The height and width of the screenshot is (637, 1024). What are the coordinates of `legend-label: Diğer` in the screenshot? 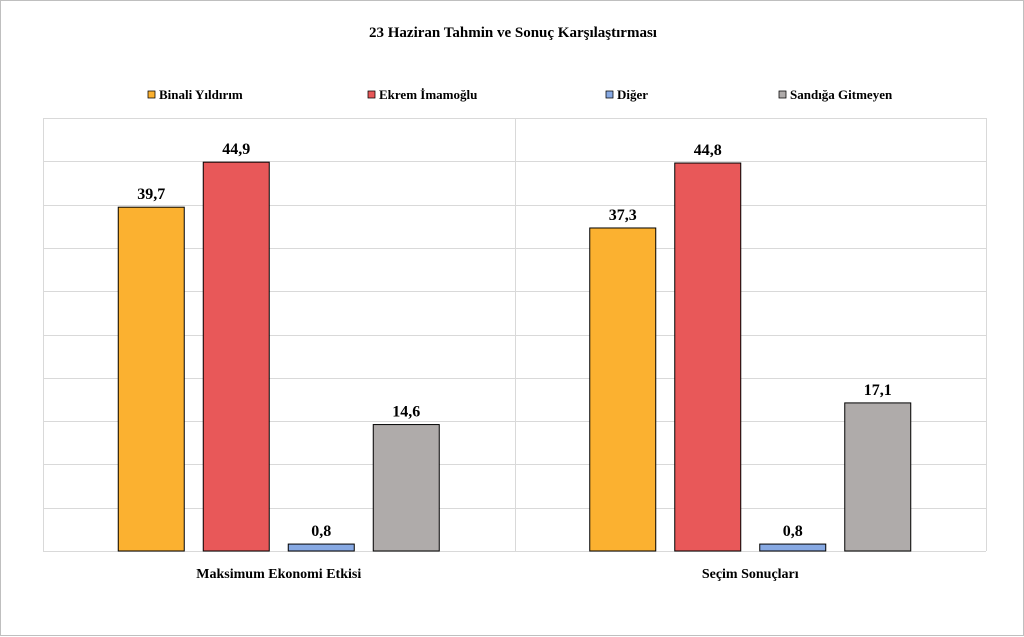 It's located at (632, 94).